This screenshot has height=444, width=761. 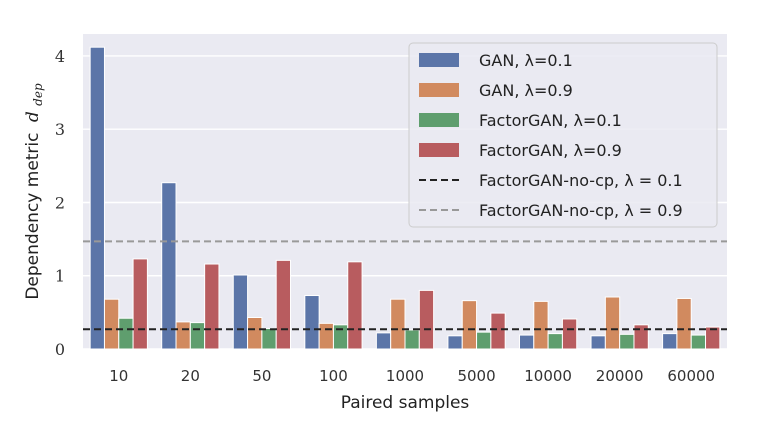 I want to click on y-axis-label-symbol: d, so click(x=33, y=116).